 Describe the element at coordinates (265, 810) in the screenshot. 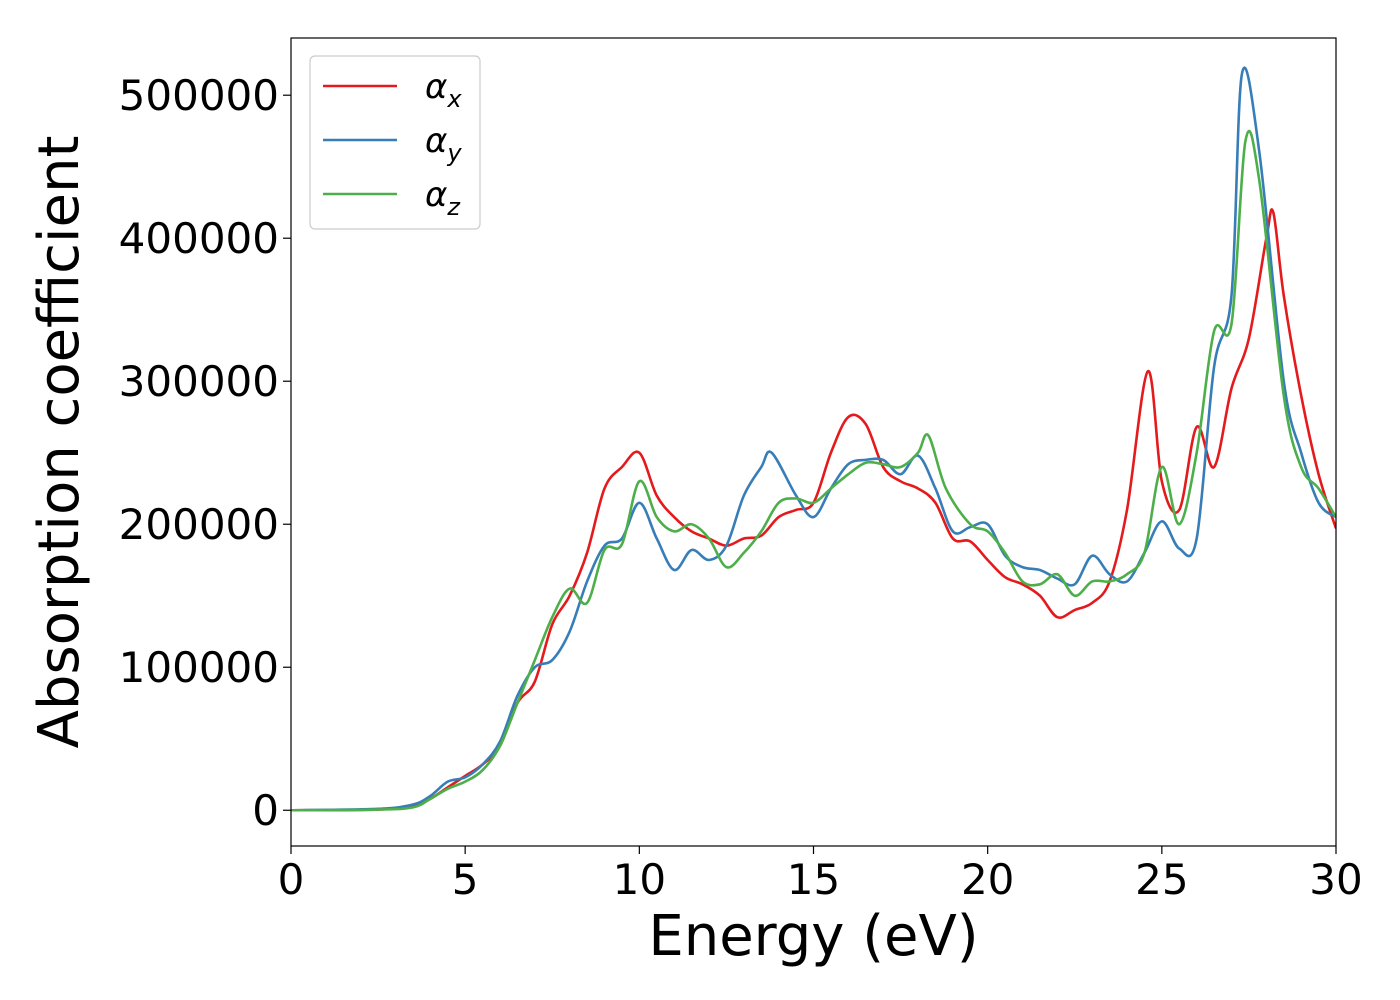

I see `y-tick-label: 0` at that location.